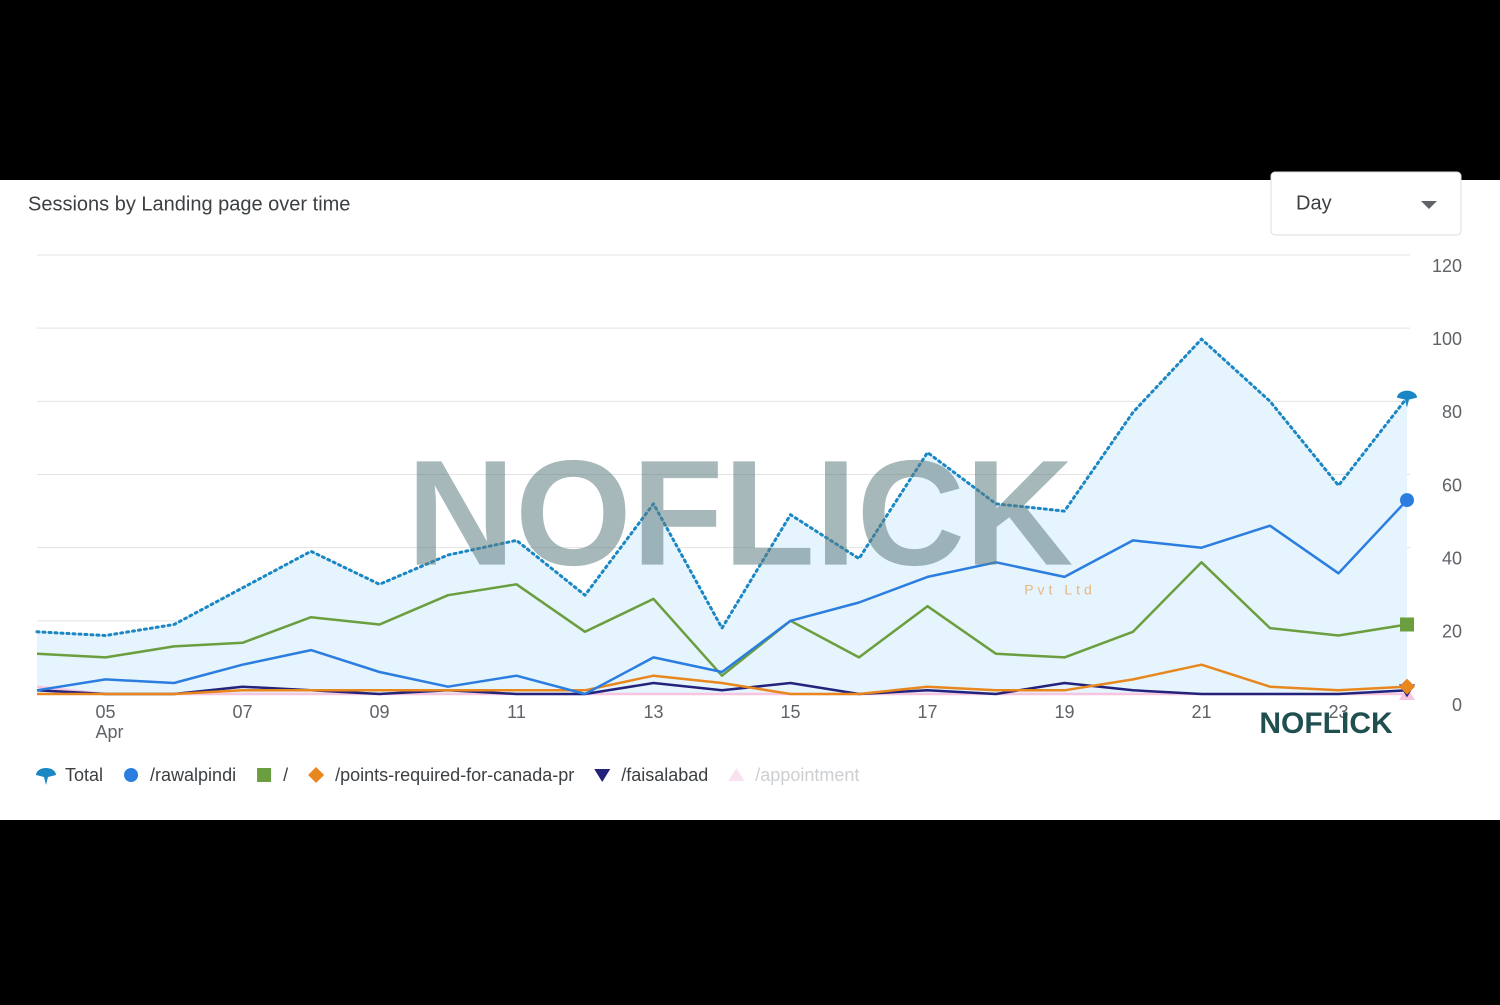 This screenshot has height=1005, width=1500. Describe the element at coordinates (1447, 266) in the screenshot. I see `y-tick-label: 120` at that location.